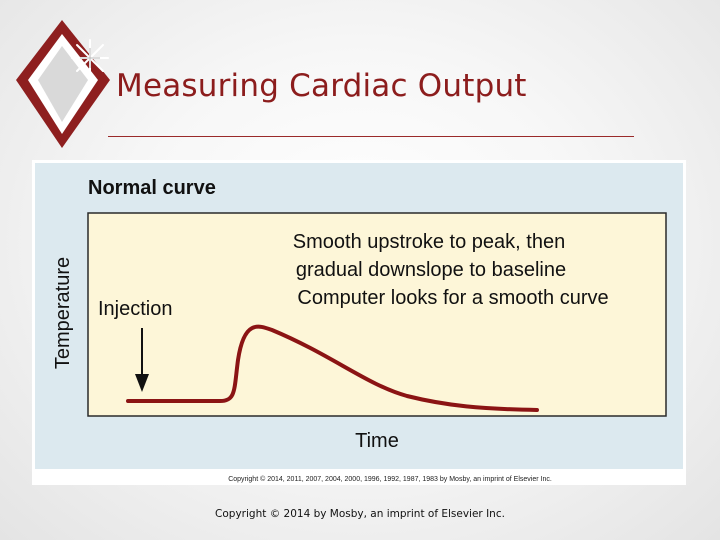  Describe the element at coordinates (142, 360) in the screenshot. I see `injection-arrow-icon` at that location.